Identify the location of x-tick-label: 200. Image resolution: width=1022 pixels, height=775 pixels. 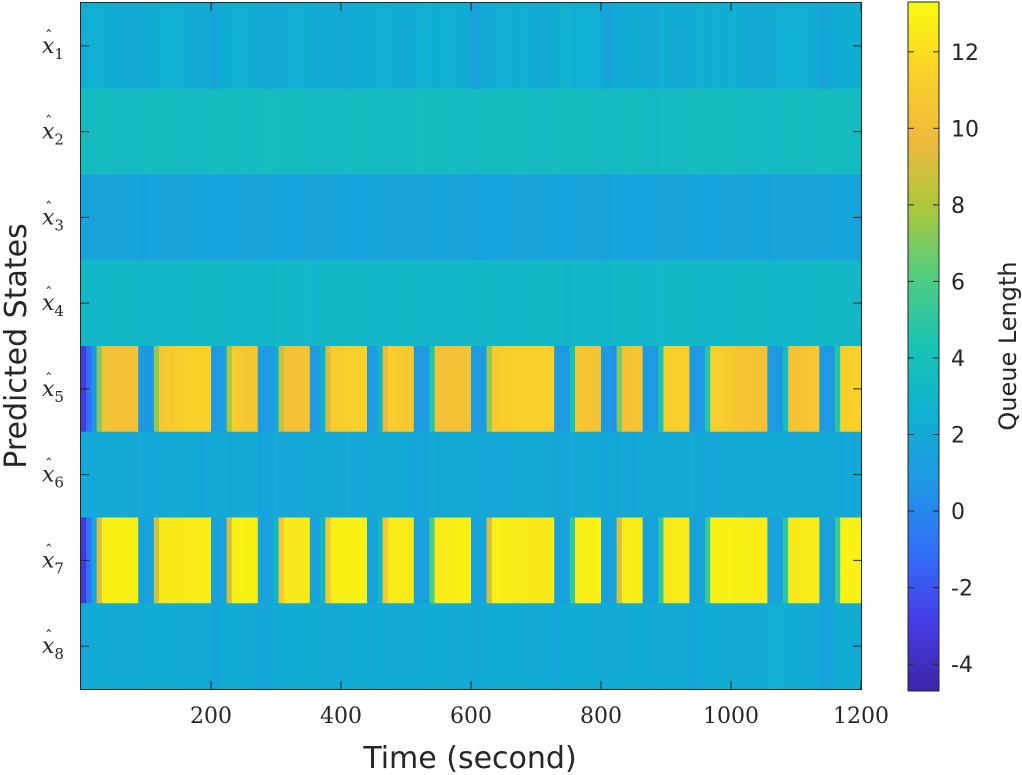
(211, 716).